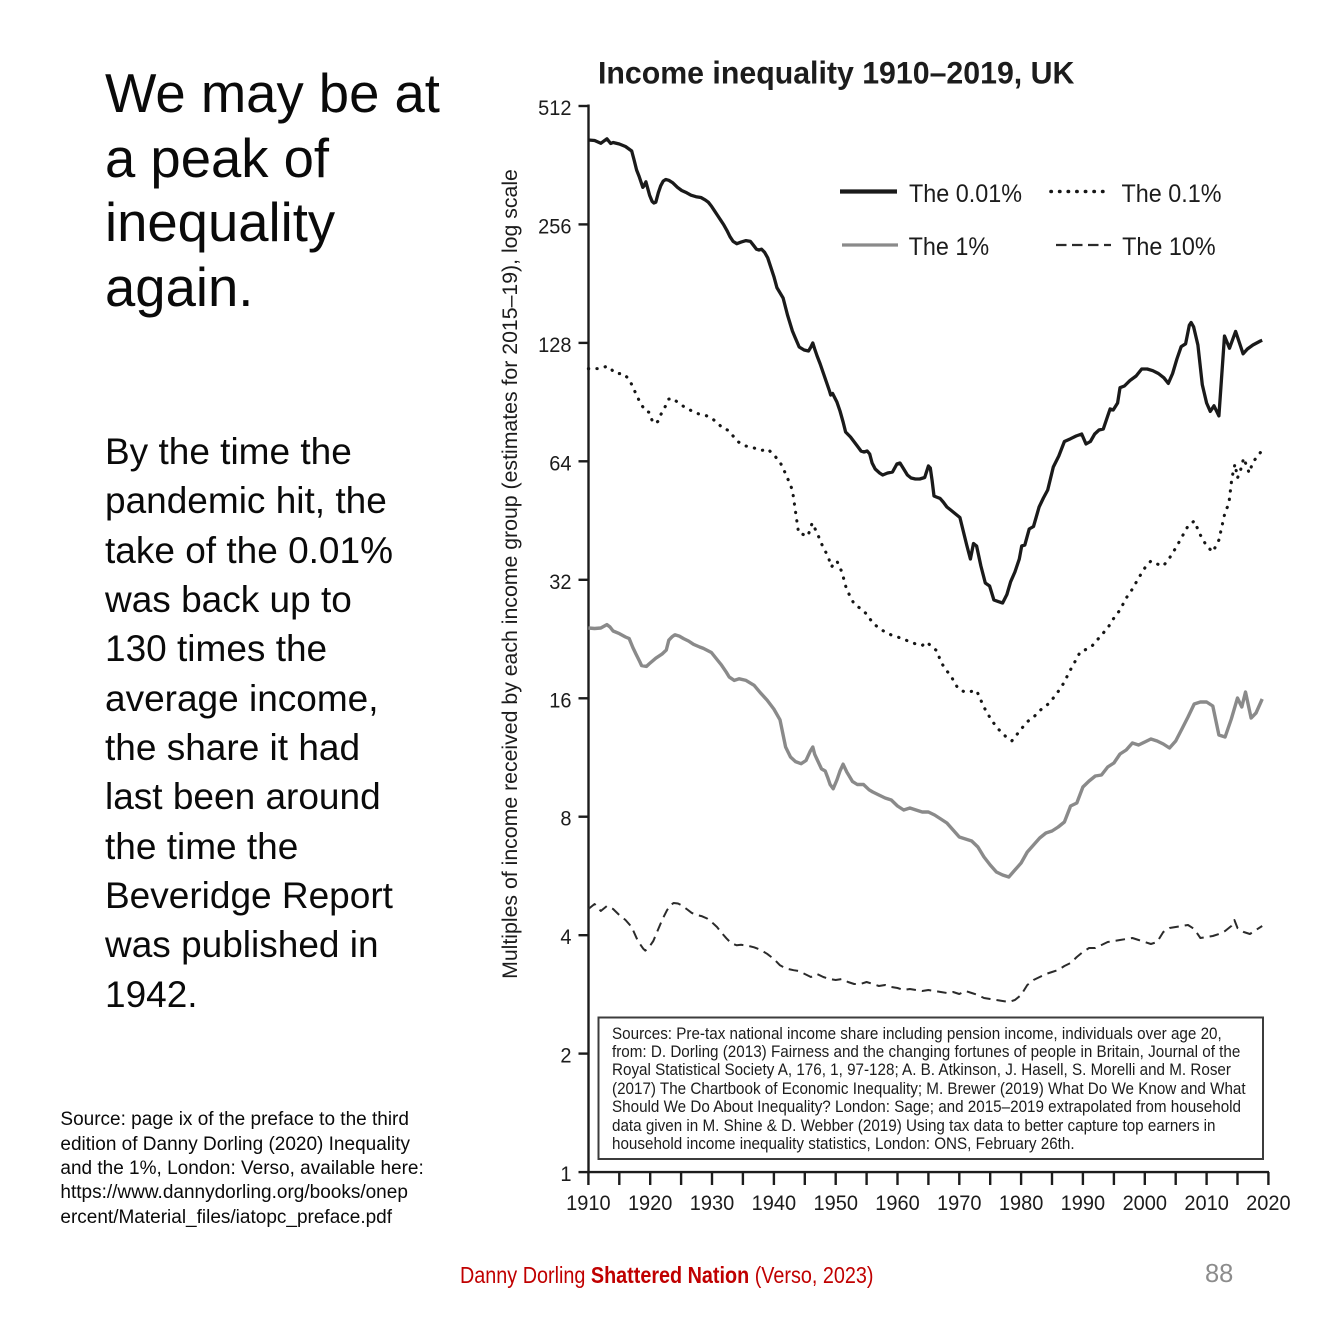 This screenshot has height=1341, width=1341. What do you see at coordinates (965, 194) in the screenshot?
I see `svg-text: The 0.01%` at bounding box center [965, 194].